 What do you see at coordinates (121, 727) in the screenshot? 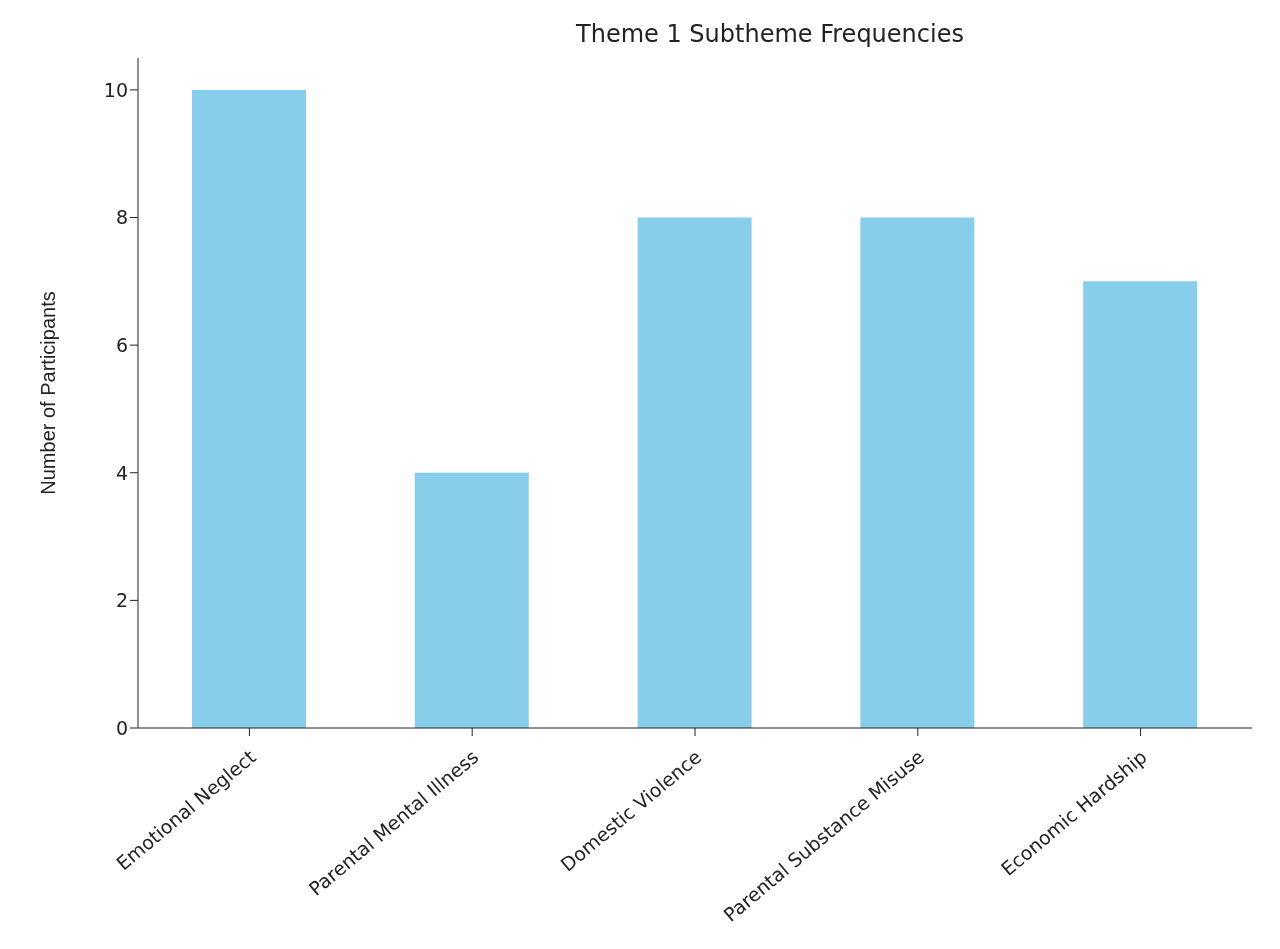
I see `y-tick-label: 0` at bounding box center [121, 727].